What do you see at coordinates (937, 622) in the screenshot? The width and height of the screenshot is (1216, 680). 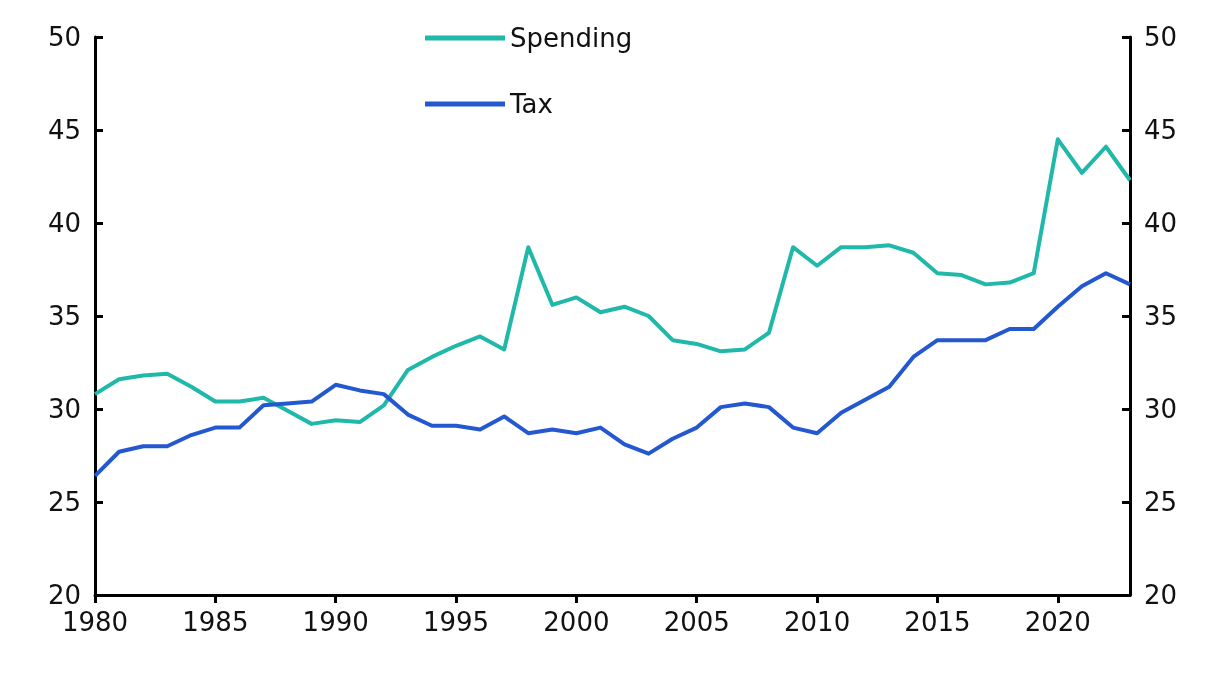 I see `x-tick-label: 2015` at bounding box center [937, 622].